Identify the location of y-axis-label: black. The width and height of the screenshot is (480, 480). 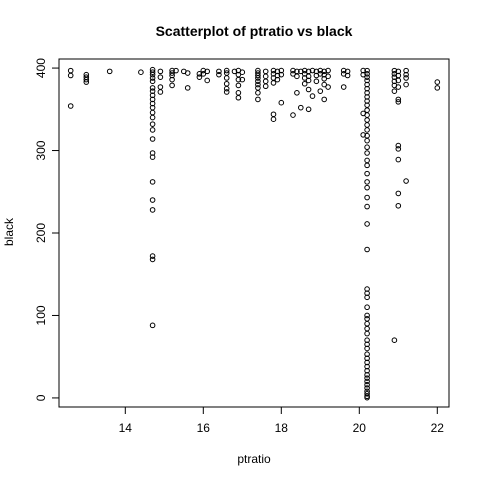
(9, 231).